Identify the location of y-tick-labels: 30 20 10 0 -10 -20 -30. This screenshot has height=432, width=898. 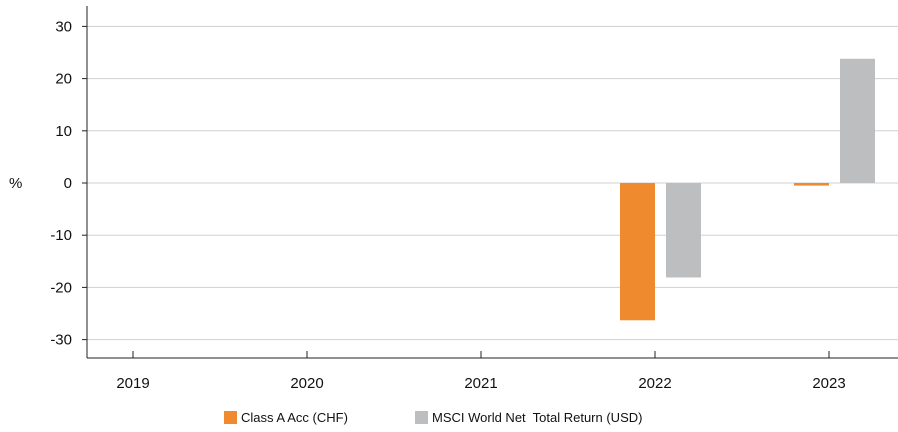
(68, 183).